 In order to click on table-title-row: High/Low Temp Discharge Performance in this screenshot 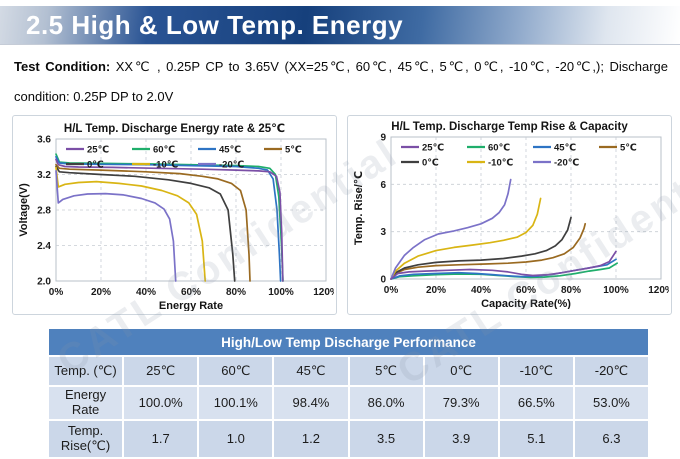, I will do `click(348, 342)`.